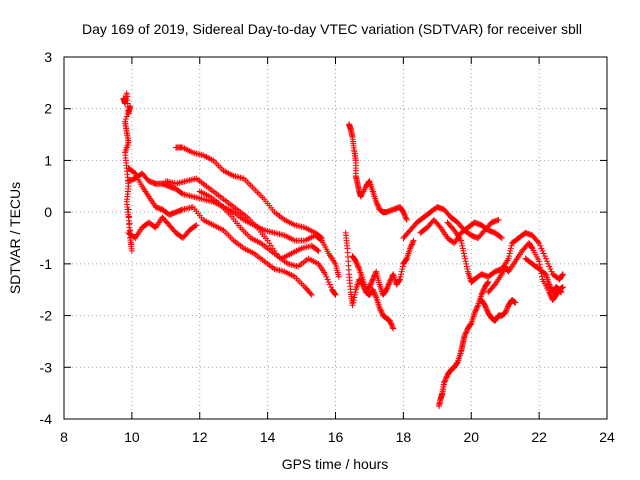 Image resolution: width=640 pixels, height=480 pixels. Describe the element at coordinates (318, 250) in the screenshot. I see `data-point-track-f` at that location.